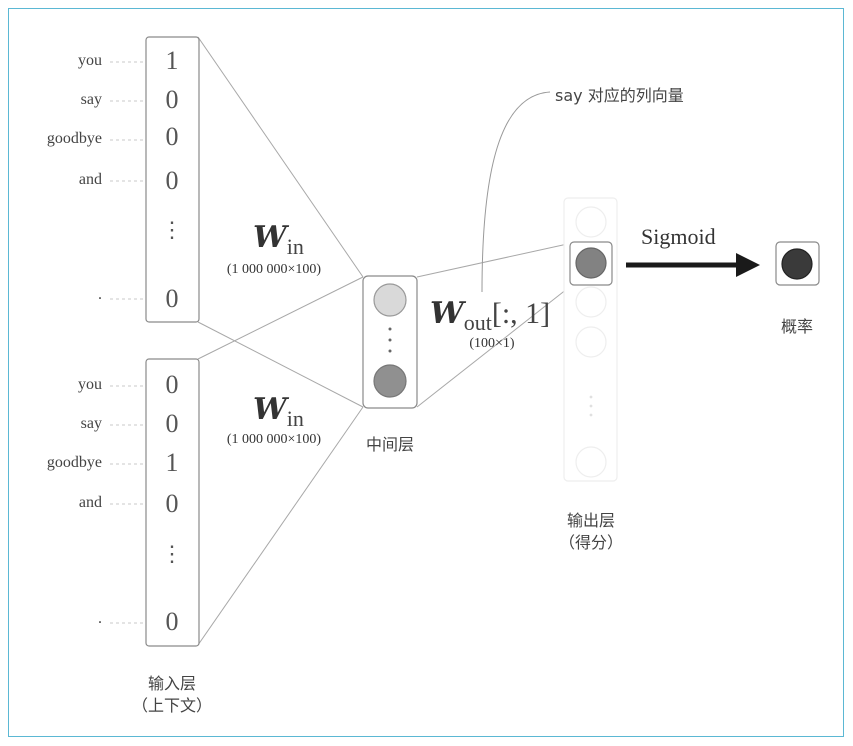 The height and width of the screenshot is (746, 853). Describe the element at coordinates (521, 313) in the screenshot. I see `w-out-index: [:, 1]` at that location.